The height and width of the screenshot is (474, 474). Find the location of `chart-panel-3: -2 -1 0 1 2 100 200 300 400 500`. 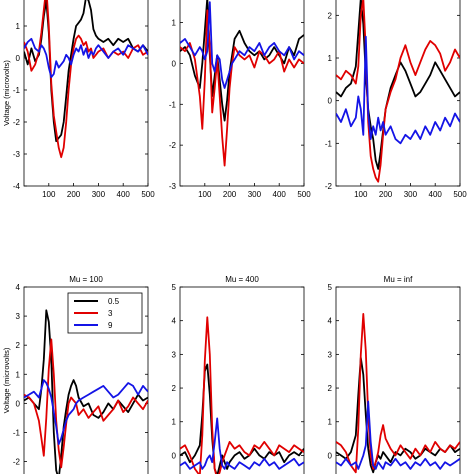

chart-panel-3: -2 -1 0 1 2 100 200 300 400 500 is located at coordinates (396, 99).